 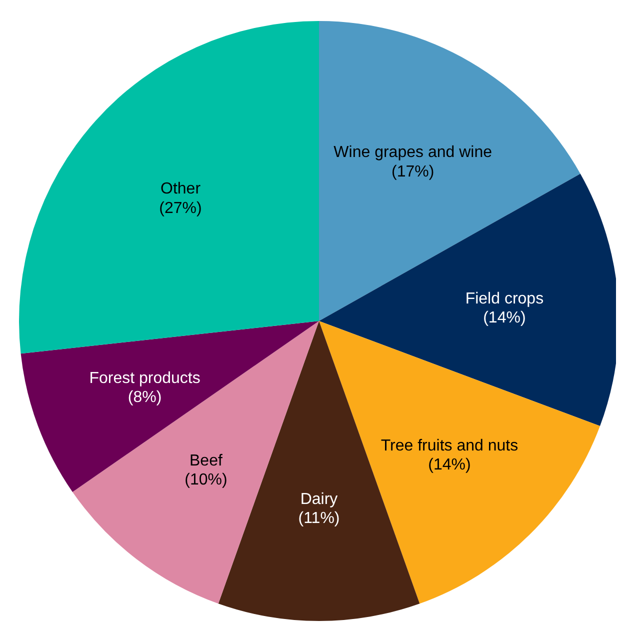 I want to click on slice-label: Tree fruits and nuts, so click(x=449, y=445).